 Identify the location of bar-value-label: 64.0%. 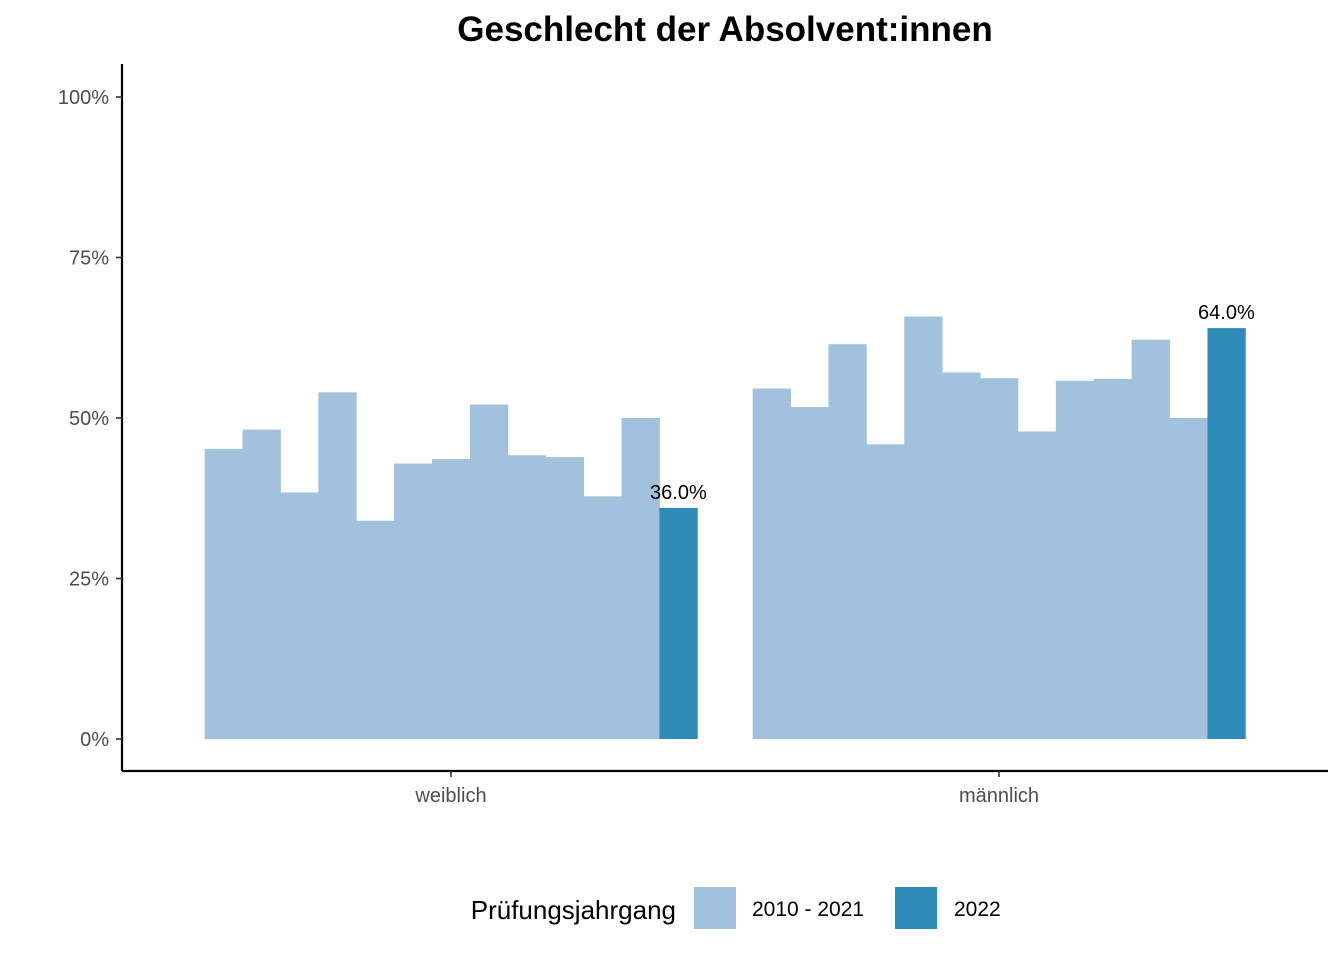
(1226, 313).